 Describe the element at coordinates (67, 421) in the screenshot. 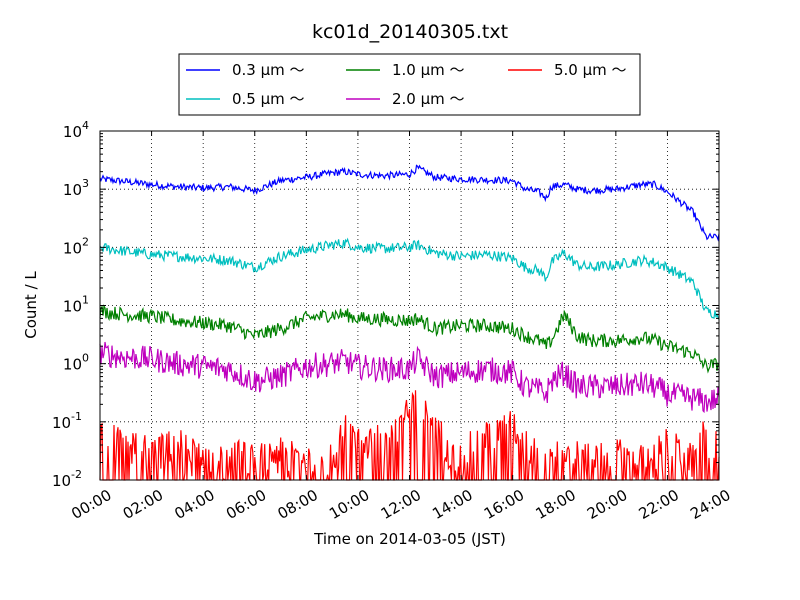

I see `y-tick-label: 10⁻¹` at that location.